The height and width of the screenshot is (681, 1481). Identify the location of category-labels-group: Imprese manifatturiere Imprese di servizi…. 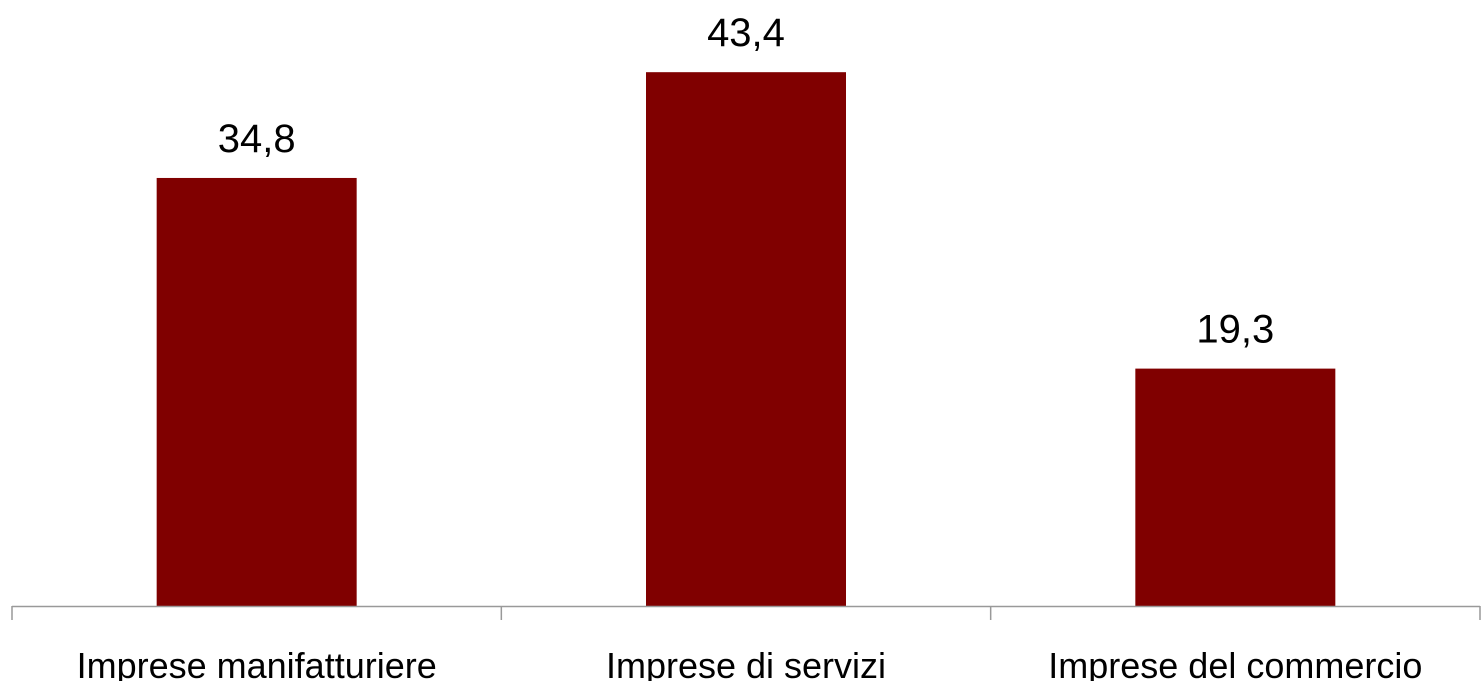
(750, 663).